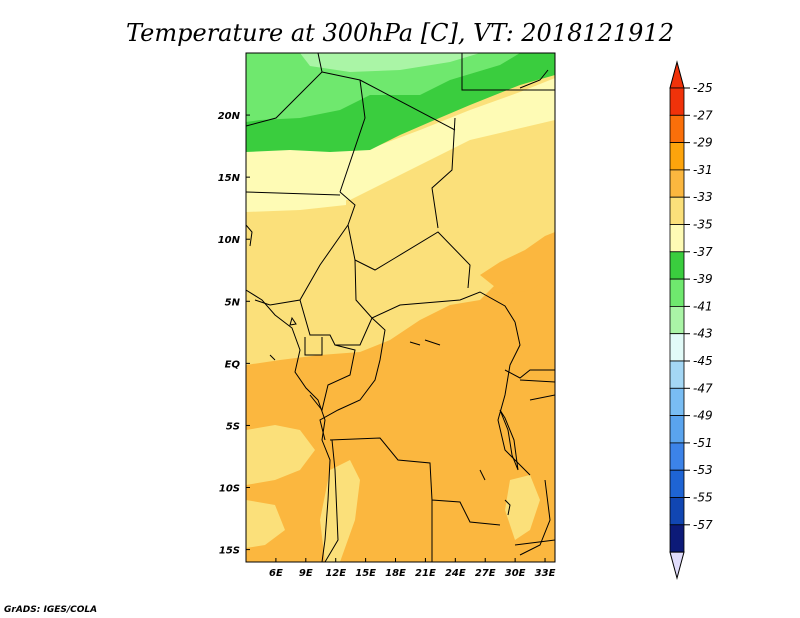 This screenshot has height=618, width=800. What do you see at coordinates (703, 170) in the screenshot?
I see `colorbar-label: -31` at bounding box center [703, 170].